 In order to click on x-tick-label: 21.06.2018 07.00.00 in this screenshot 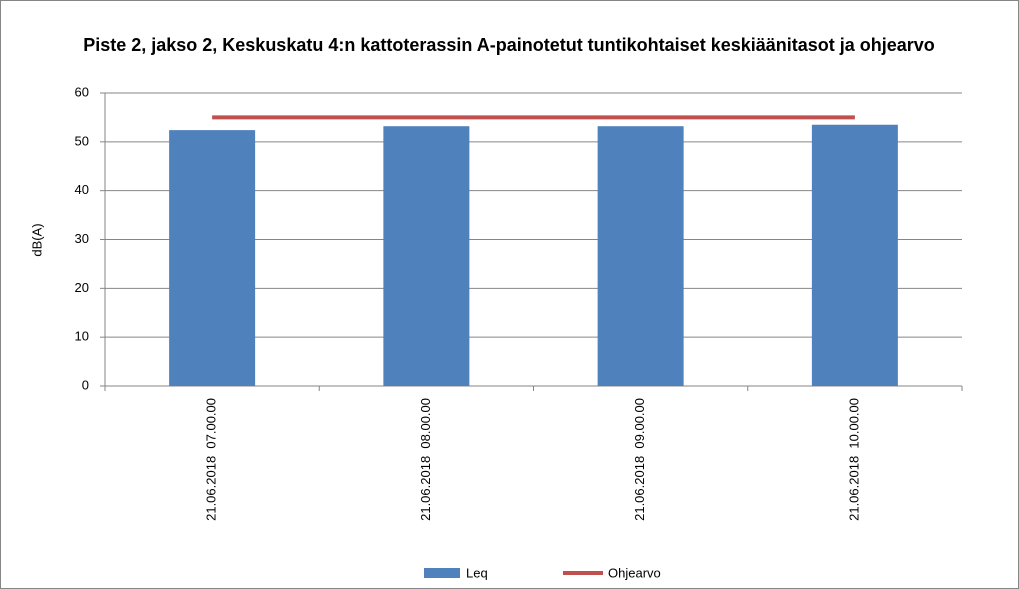, I will do `click(211, 459)`.